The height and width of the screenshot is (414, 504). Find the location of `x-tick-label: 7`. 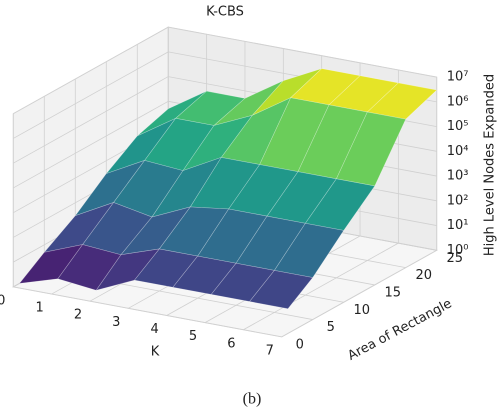

x-tick-label: 7 is located at coordinates (270, 350).